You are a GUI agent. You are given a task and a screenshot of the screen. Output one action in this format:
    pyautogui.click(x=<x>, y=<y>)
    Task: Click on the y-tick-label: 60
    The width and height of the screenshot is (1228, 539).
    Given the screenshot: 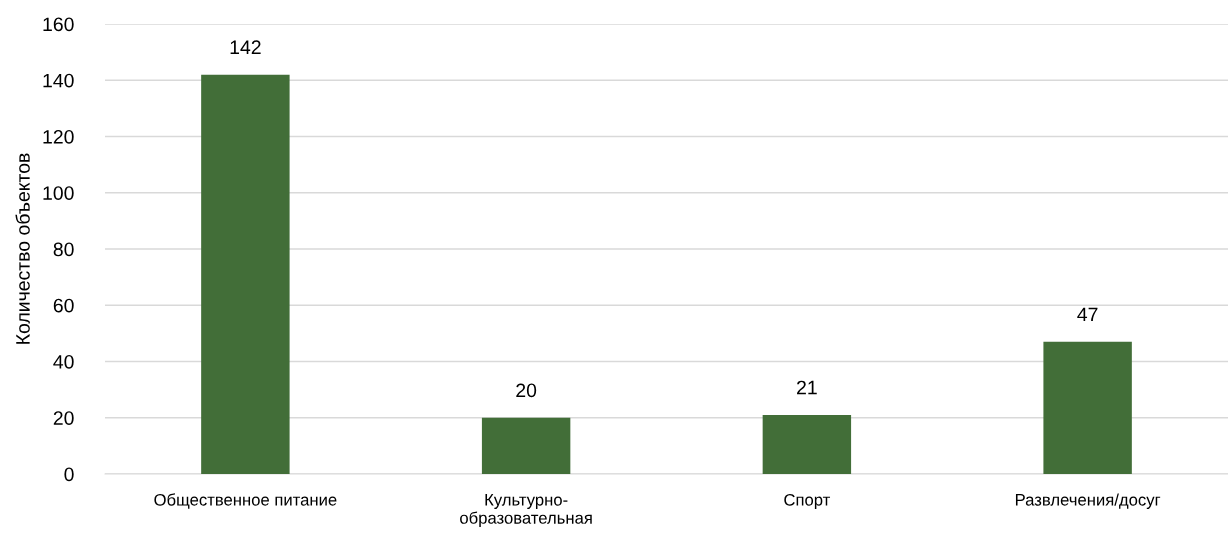 What is the action you would take?
    pyautogui.click(x=63, y=305)
    